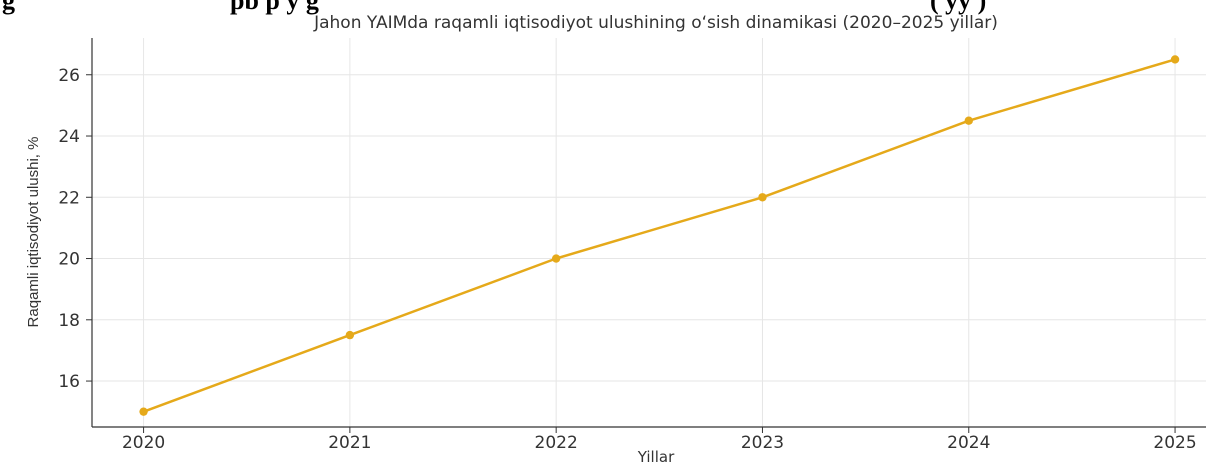  What do you see at coordinates (69, 76) in the screenshot?
I see `y-tick-label: 26` at bounding box center [69, 76].